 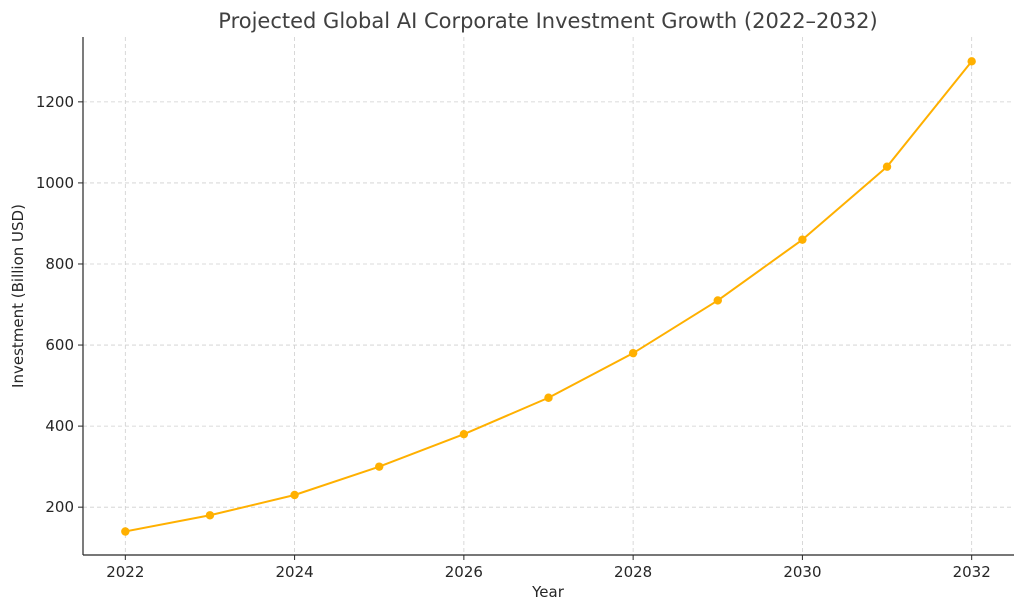 I want to click on y-tick-label-400: 400, so click(x=59, y=426).